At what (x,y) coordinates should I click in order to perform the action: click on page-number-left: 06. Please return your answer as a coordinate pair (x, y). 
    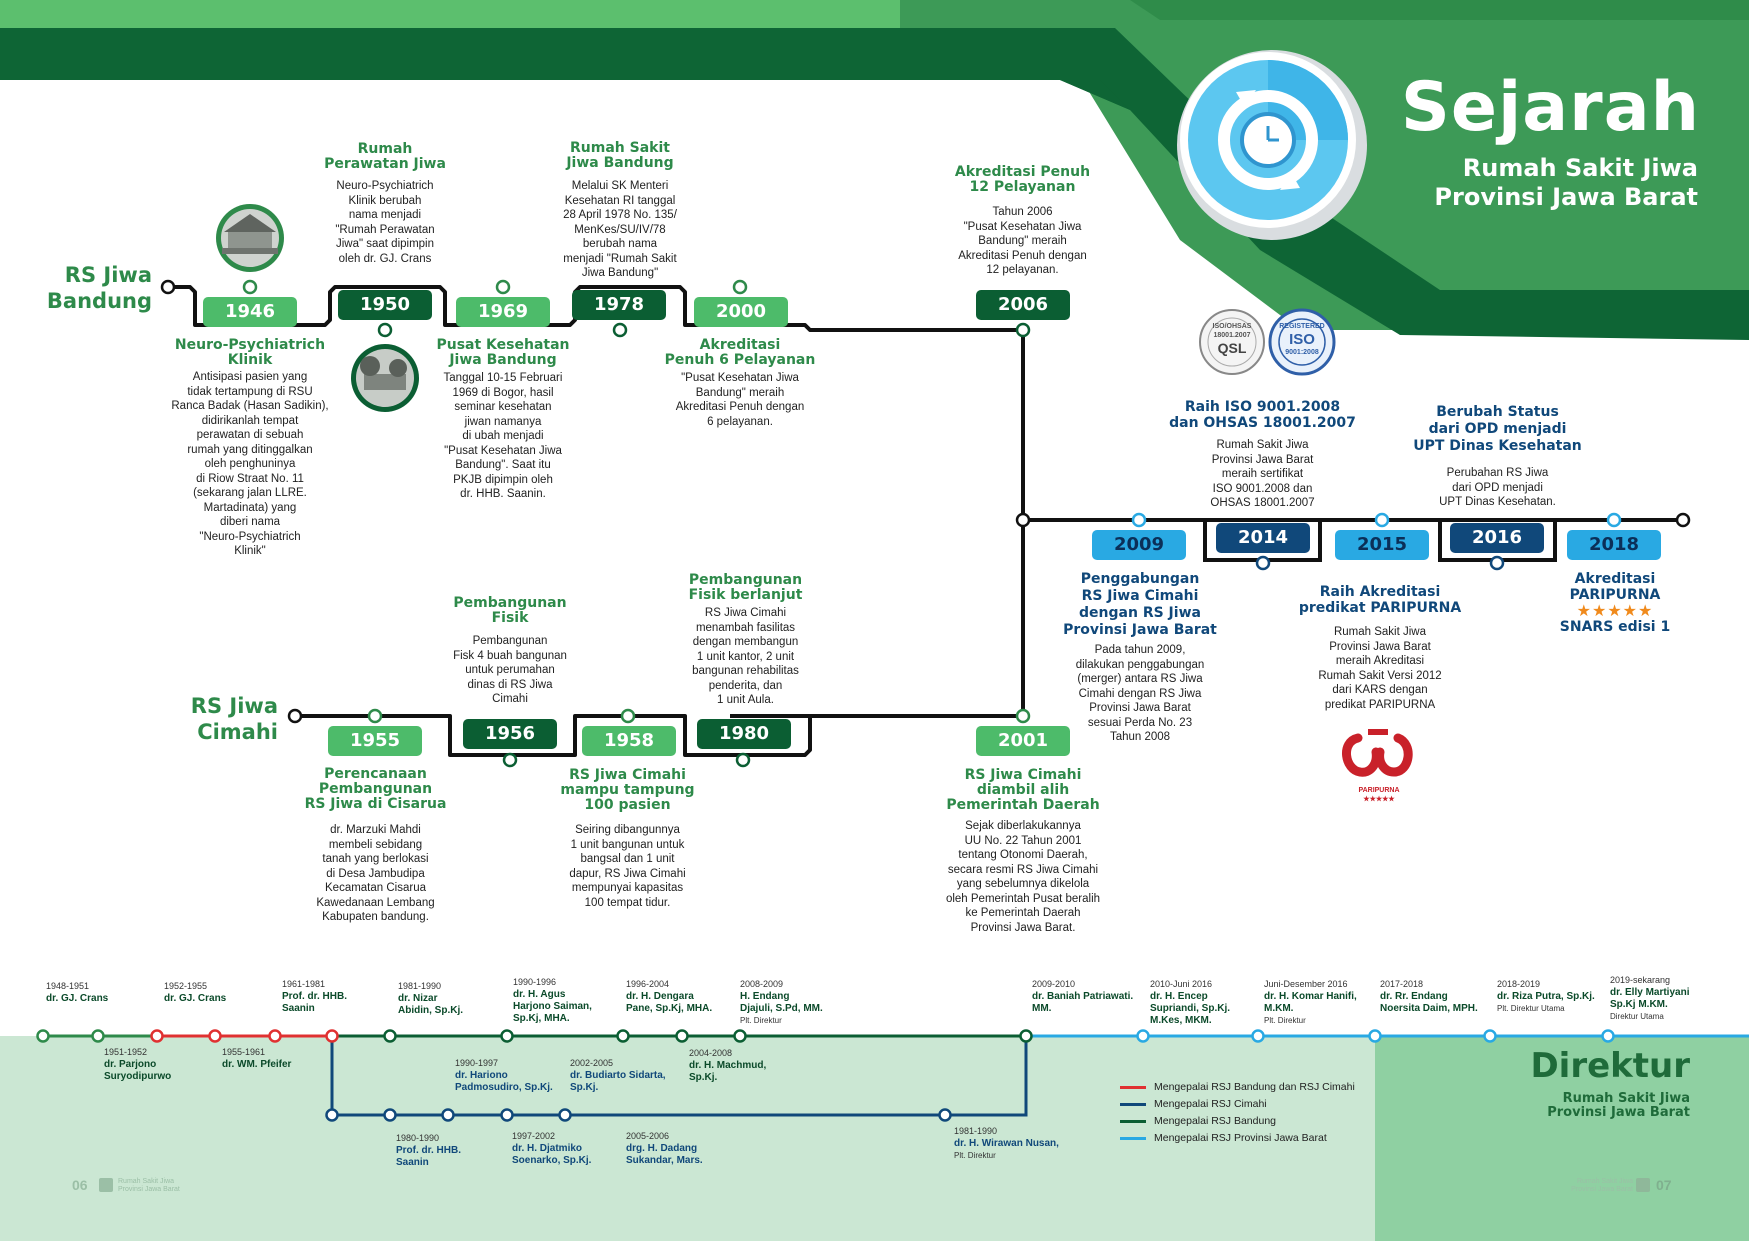
    Looking at the image, I should click on (80, 1185).